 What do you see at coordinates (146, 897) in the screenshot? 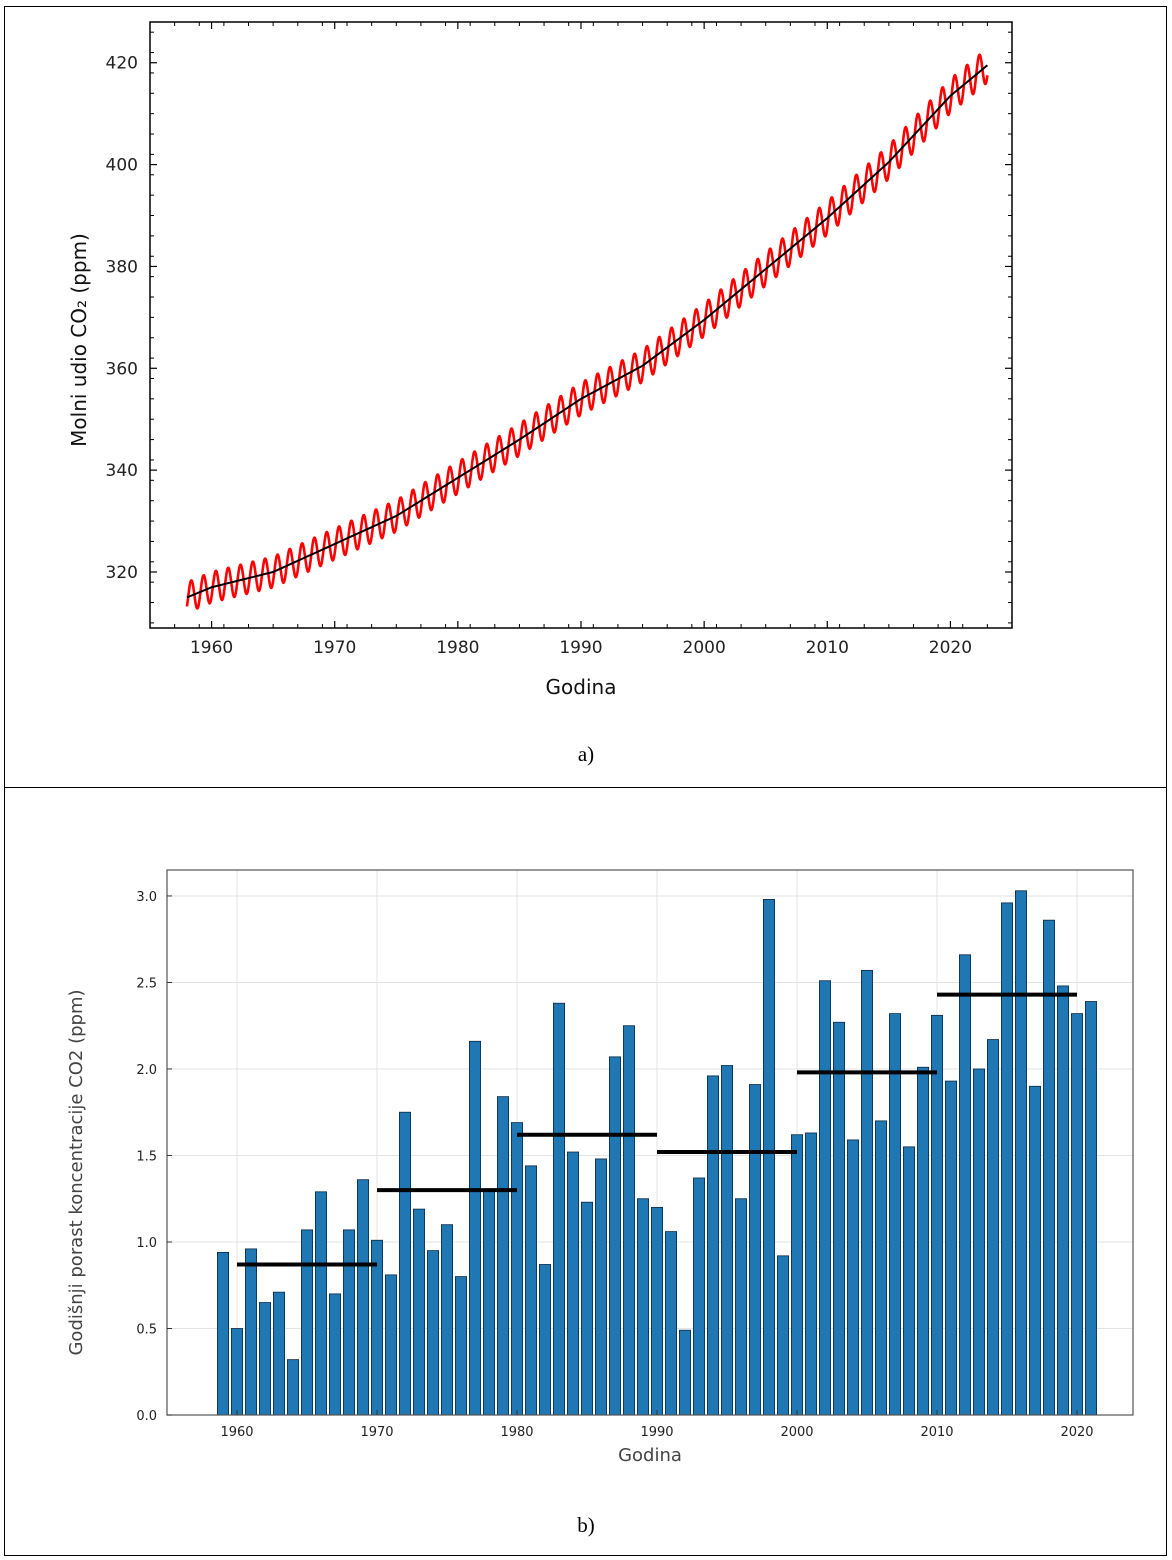
I see `y-tick-label: 3.0` at bounding box center [146, 897].